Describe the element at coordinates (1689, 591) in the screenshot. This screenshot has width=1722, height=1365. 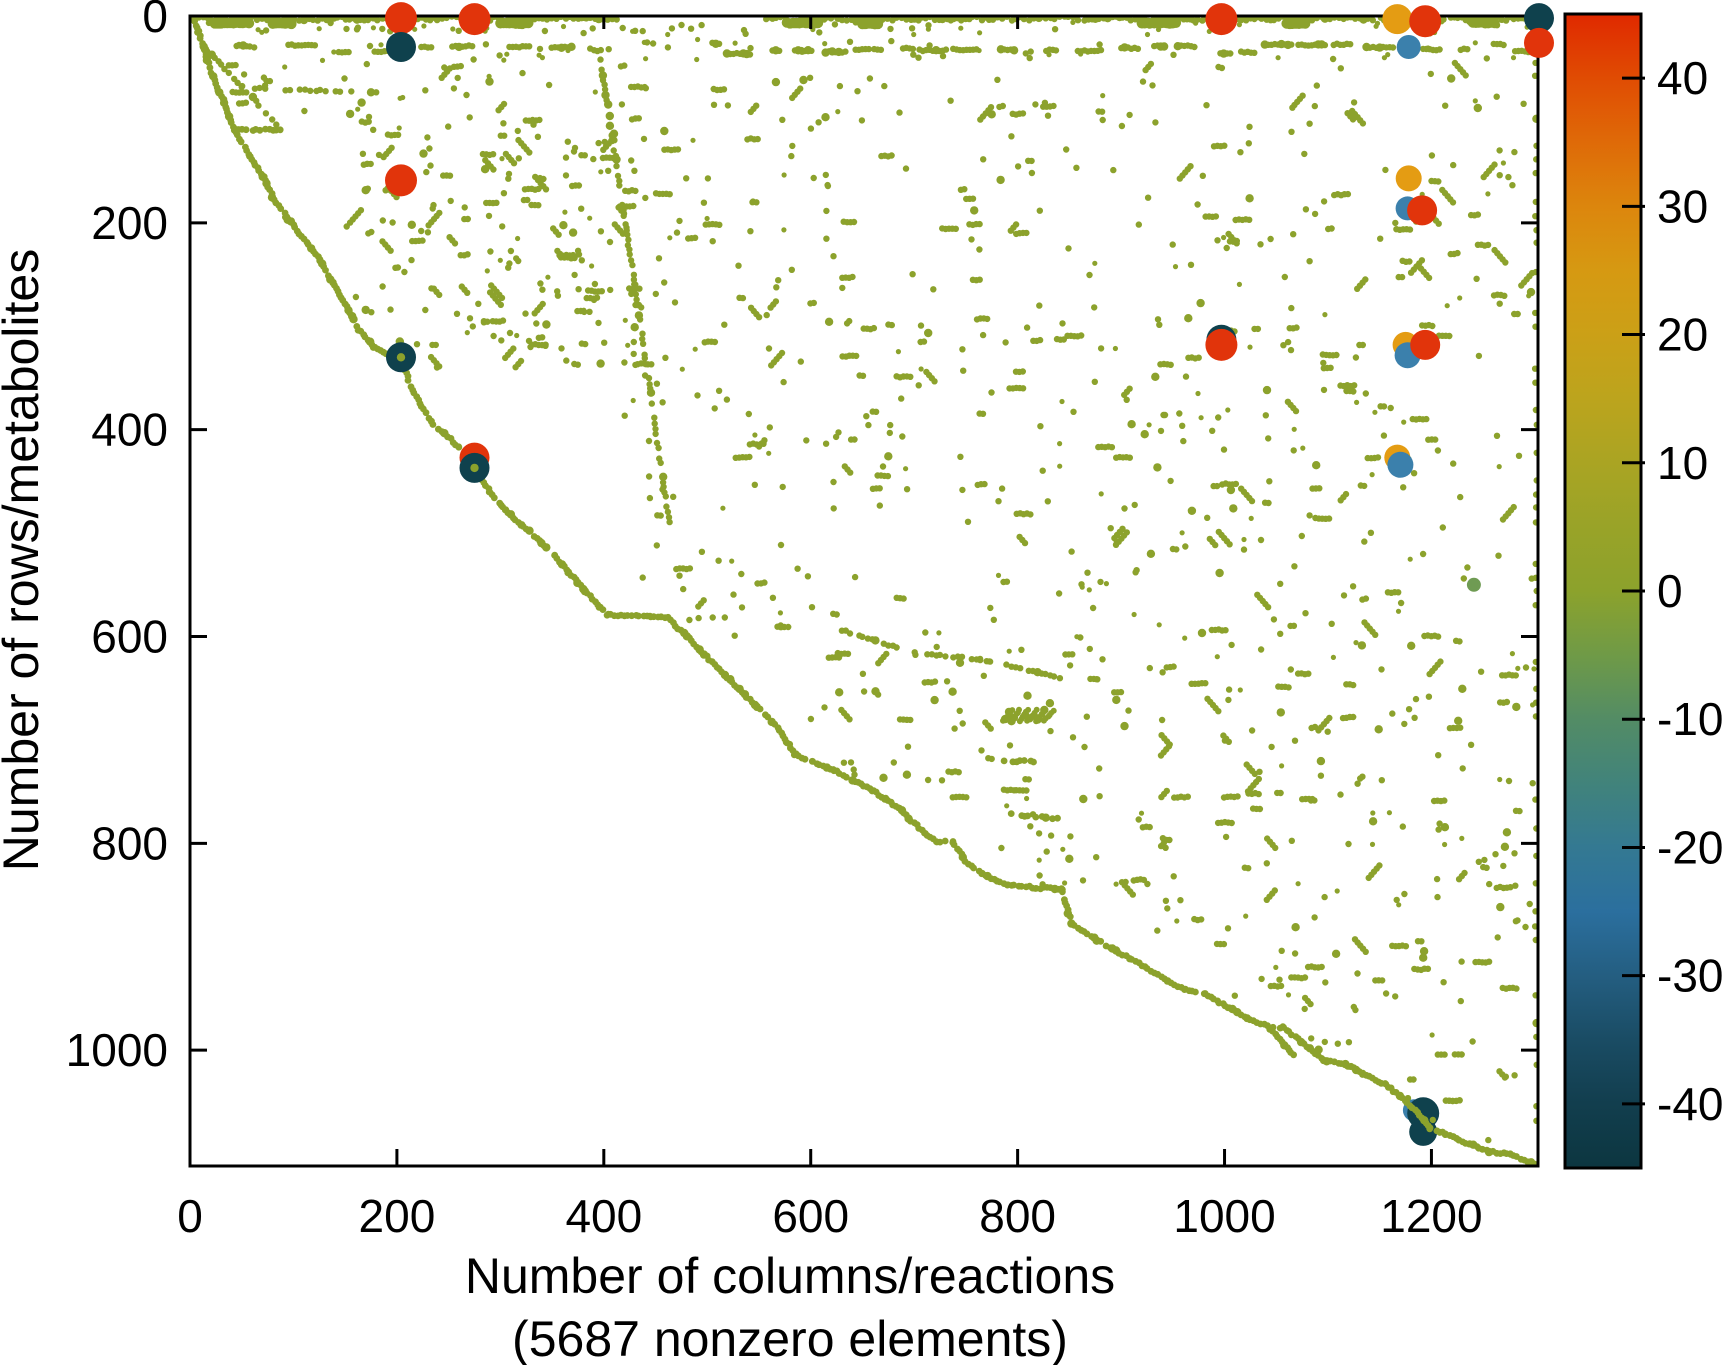
I see `colorbar-labels: 40 30 20 10 0 -10 -20 -30 -40` at that location.